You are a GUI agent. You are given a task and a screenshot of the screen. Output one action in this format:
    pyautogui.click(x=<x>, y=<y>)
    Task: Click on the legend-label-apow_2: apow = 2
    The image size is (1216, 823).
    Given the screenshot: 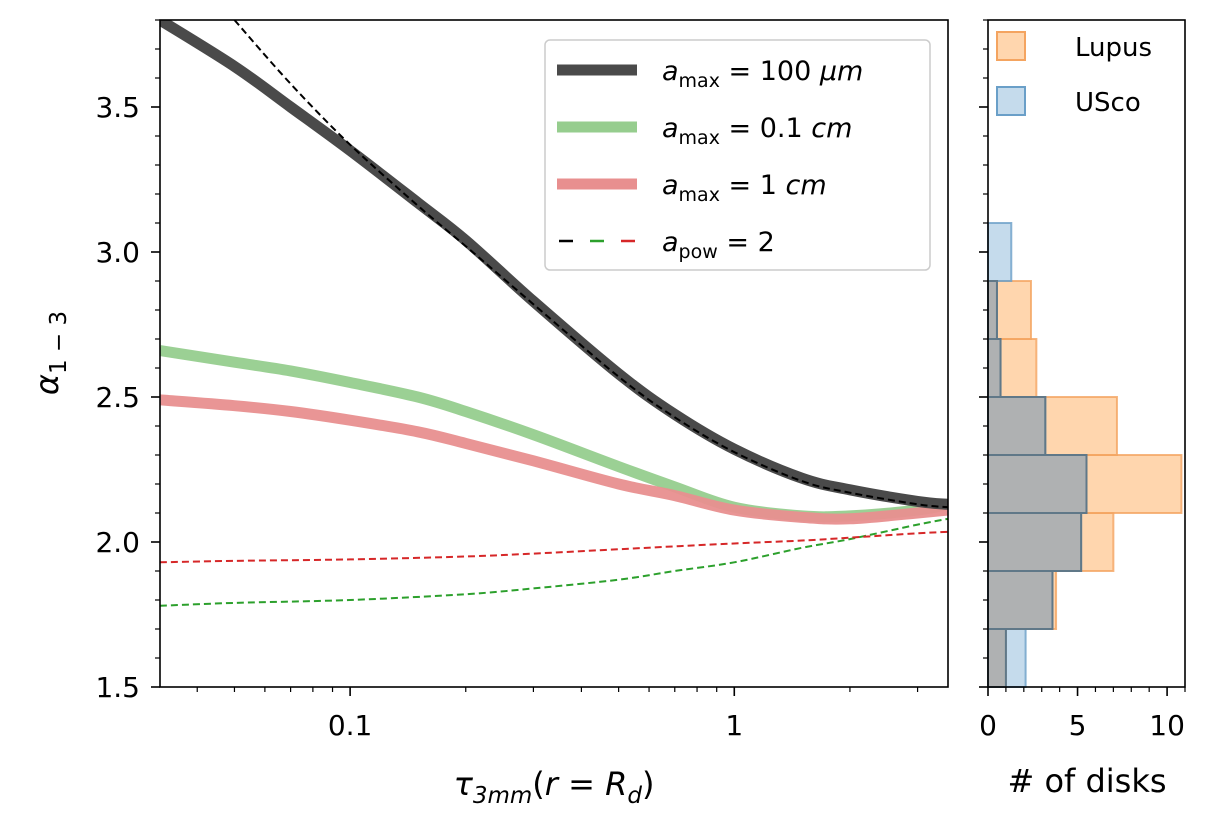 What is the action you would take?
    pyautogui.click(x=718, y=245)
    